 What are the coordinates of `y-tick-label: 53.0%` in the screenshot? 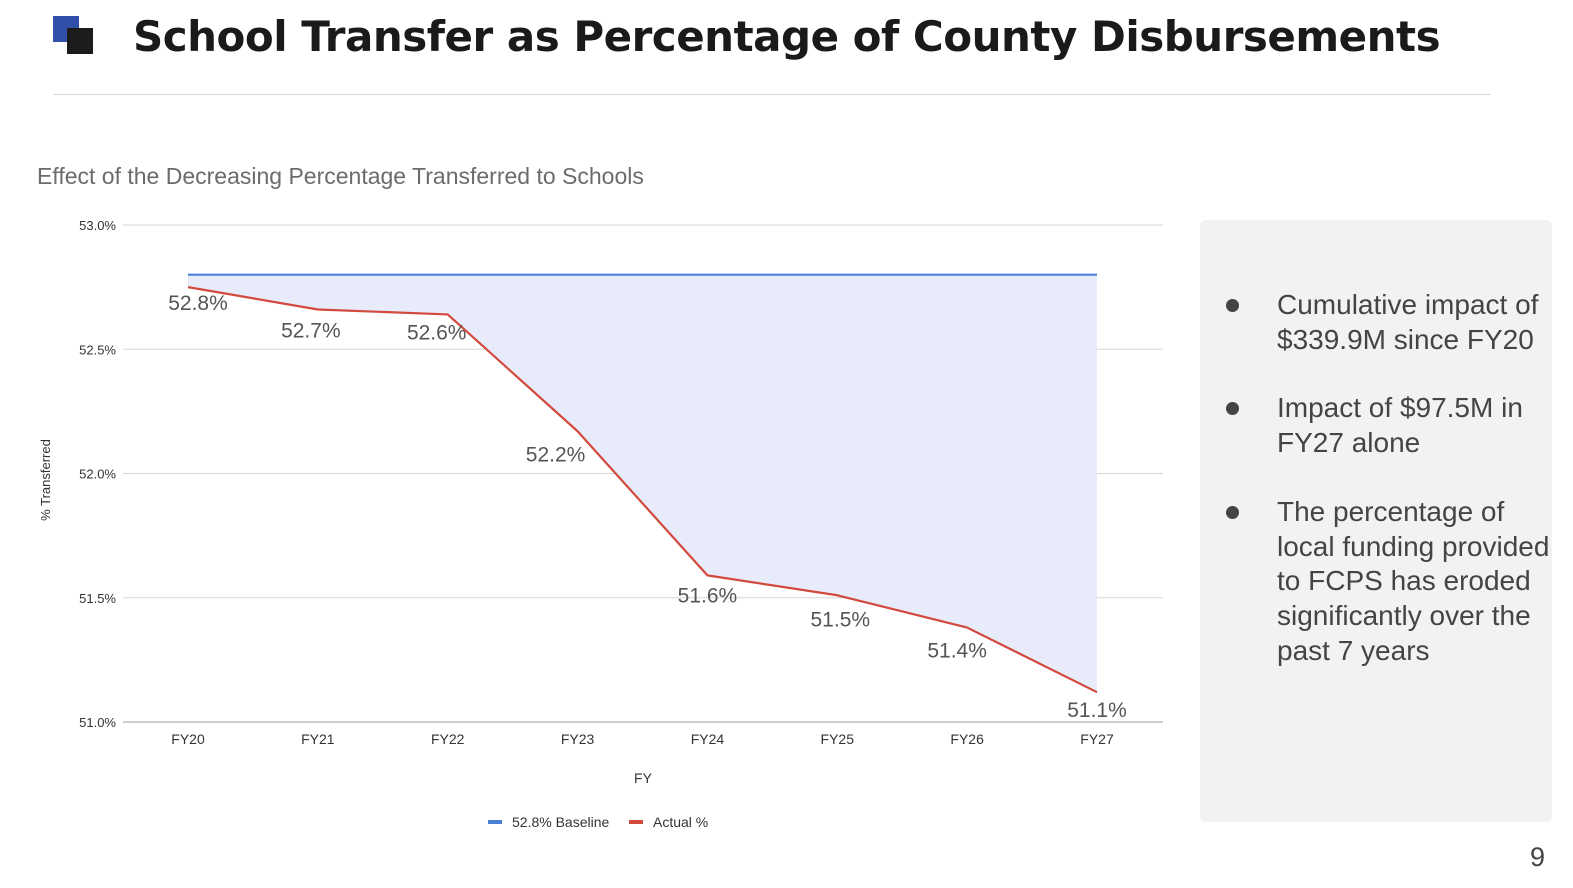 It's located at (97, 225).